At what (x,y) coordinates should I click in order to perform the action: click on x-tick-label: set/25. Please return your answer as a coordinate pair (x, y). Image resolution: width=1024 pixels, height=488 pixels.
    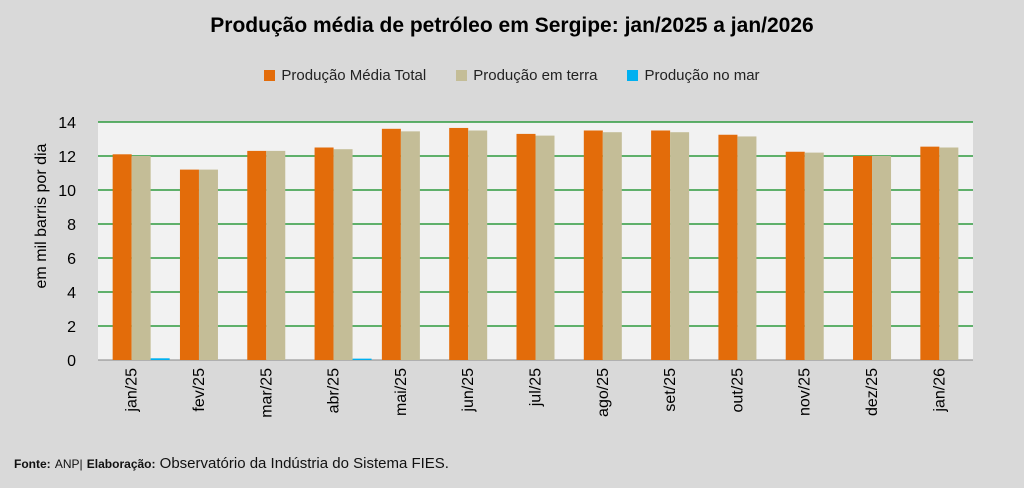
    Looking at the image, I should click on (670, 390).